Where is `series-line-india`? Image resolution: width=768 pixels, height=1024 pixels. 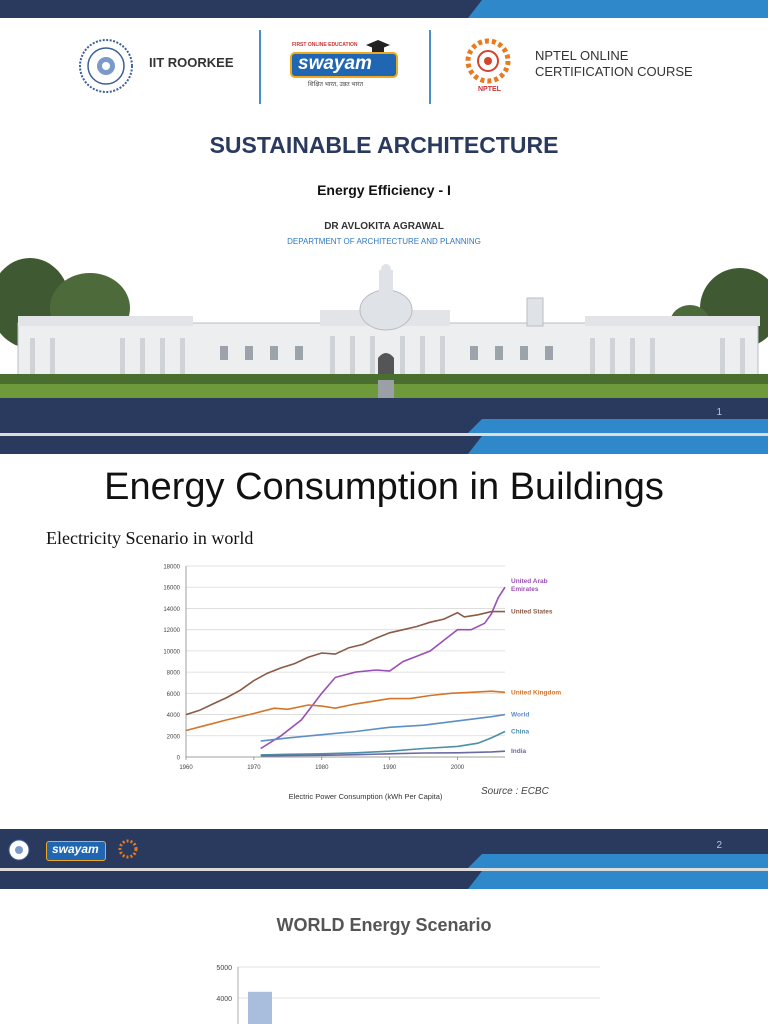
series-line-india is located at coordinates (383, 753).